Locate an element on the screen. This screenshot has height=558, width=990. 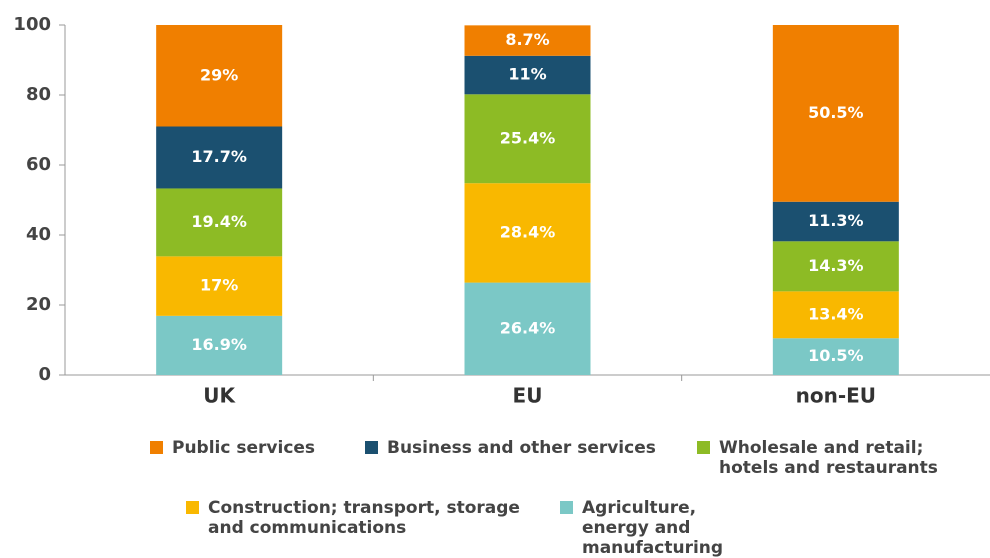
value-label: 16.9% is located at coordinates (219, 344).